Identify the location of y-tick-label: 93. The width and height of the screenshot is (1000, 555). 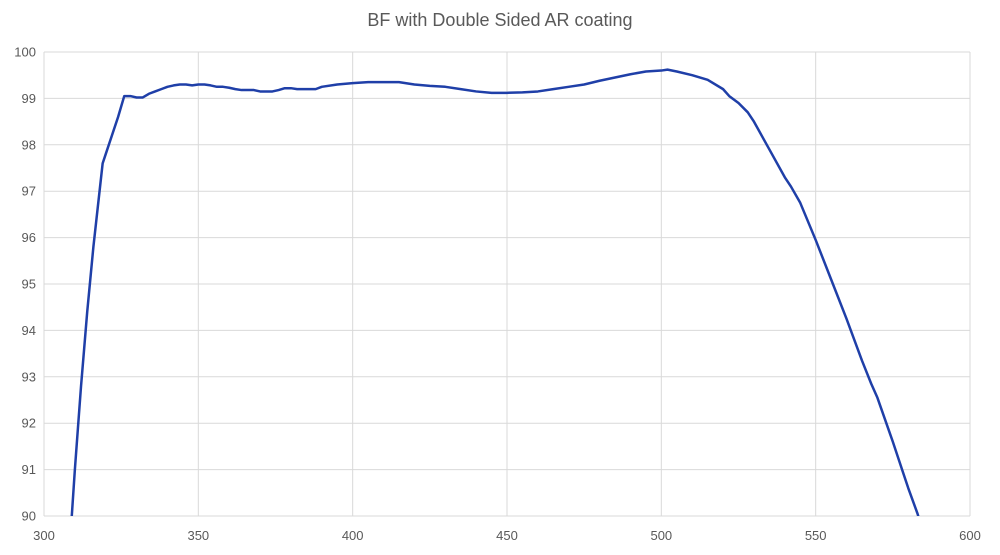
(29, 376).